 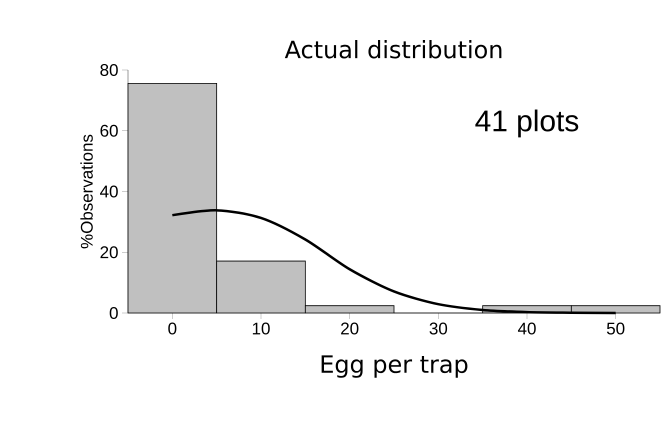 What do you see at coordinates (527, 328) in the screenshot?
I see `x-tick-label: 40` at bounding box center [527, 328].